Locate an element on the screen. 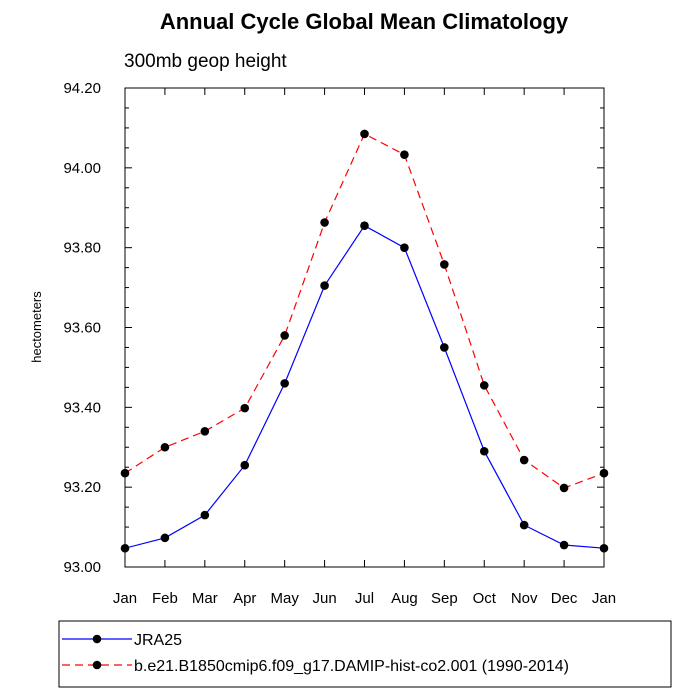 The width and height of the screenshot is (700, 700). x-tick-label: Jun is located at coordinates (324, 598).